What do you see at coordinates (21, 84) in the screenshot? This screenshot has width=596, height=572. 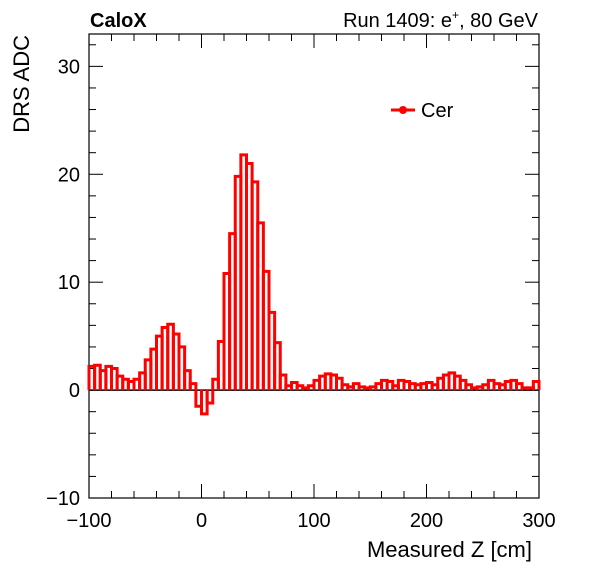 I see `y-axis-label: DRS ADC` at bounding box center [21, 84].